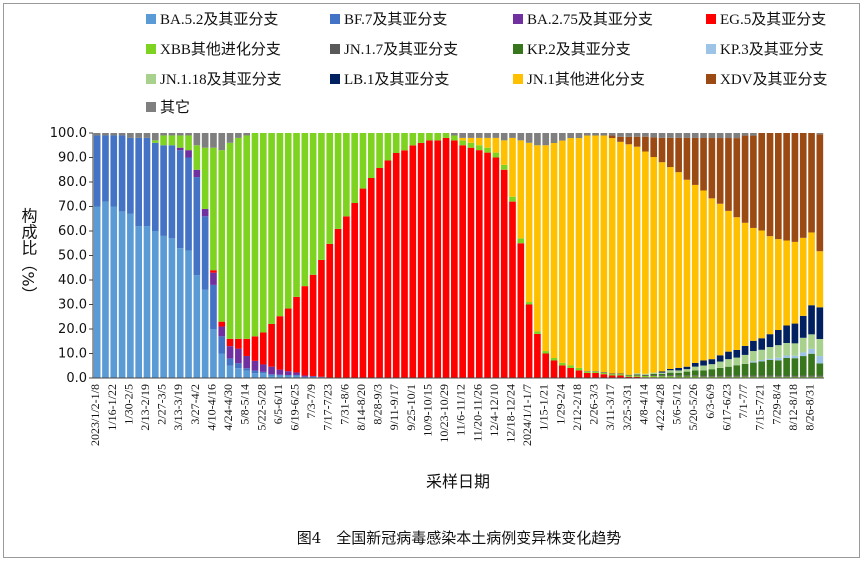 This screenshot has height=563, width=865. Describe the element at coordinates (219, 19) in the screenshot. I see `legend-label: BA.5.2及其亚分支` at that location.